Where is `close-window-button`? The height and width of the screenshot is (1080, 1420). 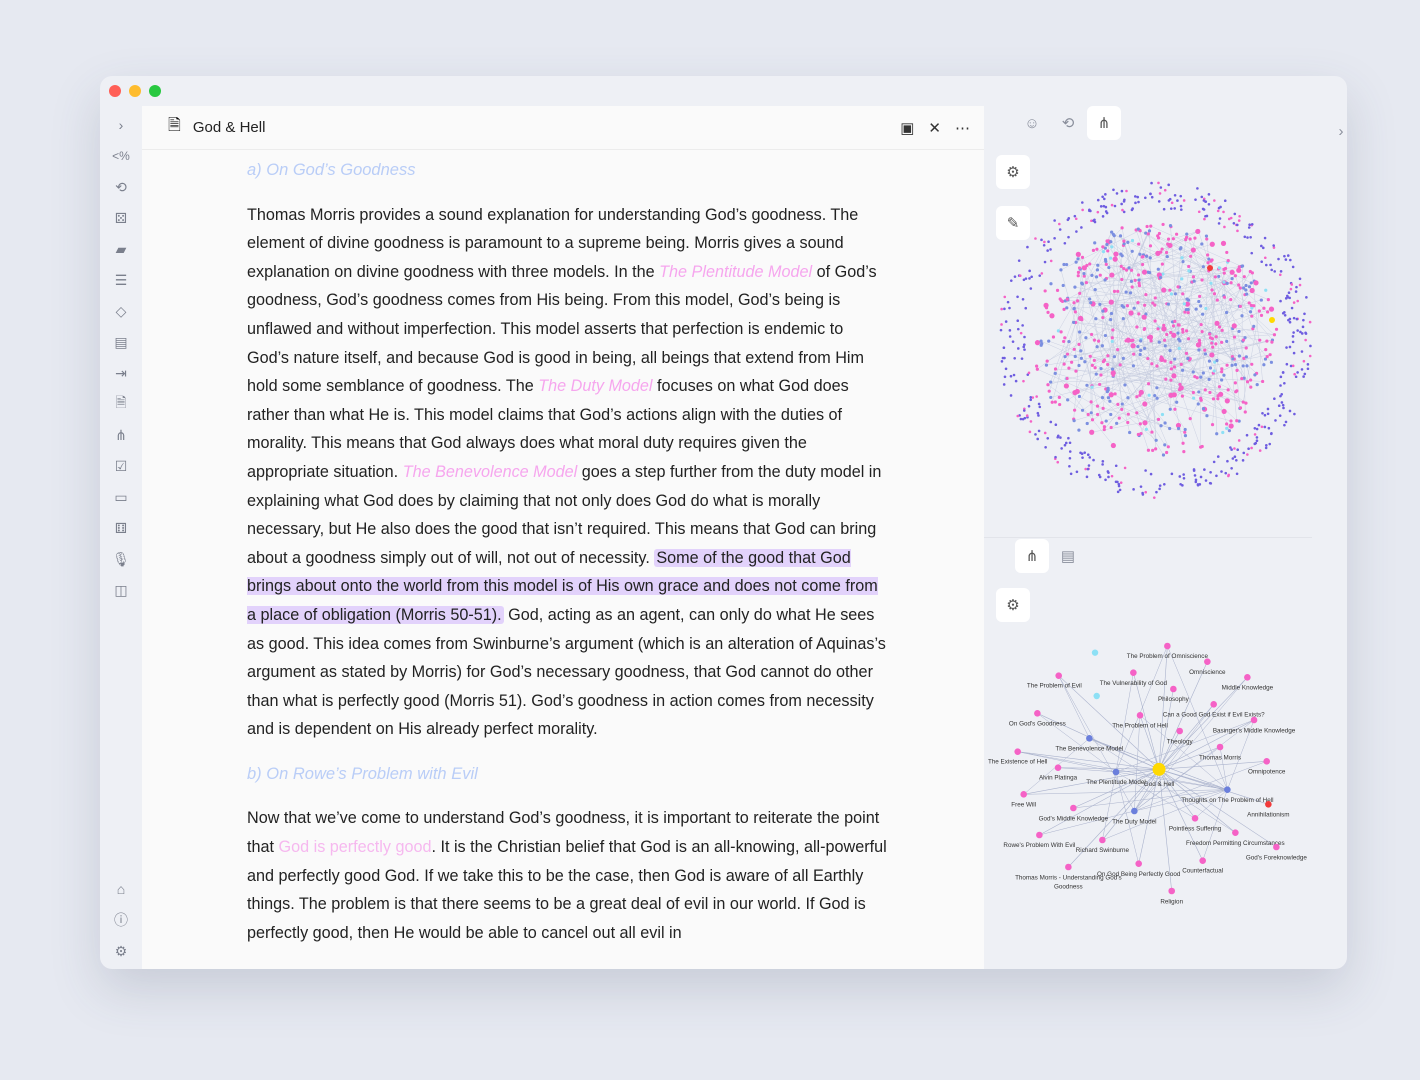
close-window-button is located at coordinates (115, 91).